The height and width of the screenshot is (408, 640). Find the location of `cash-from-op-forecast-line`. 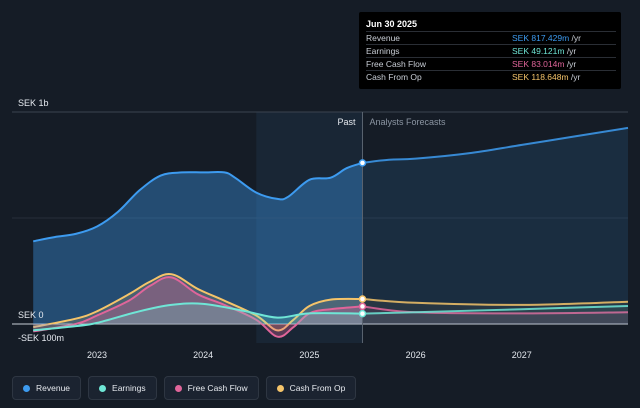

cash-from-op-forecast-line is located at coordinates (495, 302).